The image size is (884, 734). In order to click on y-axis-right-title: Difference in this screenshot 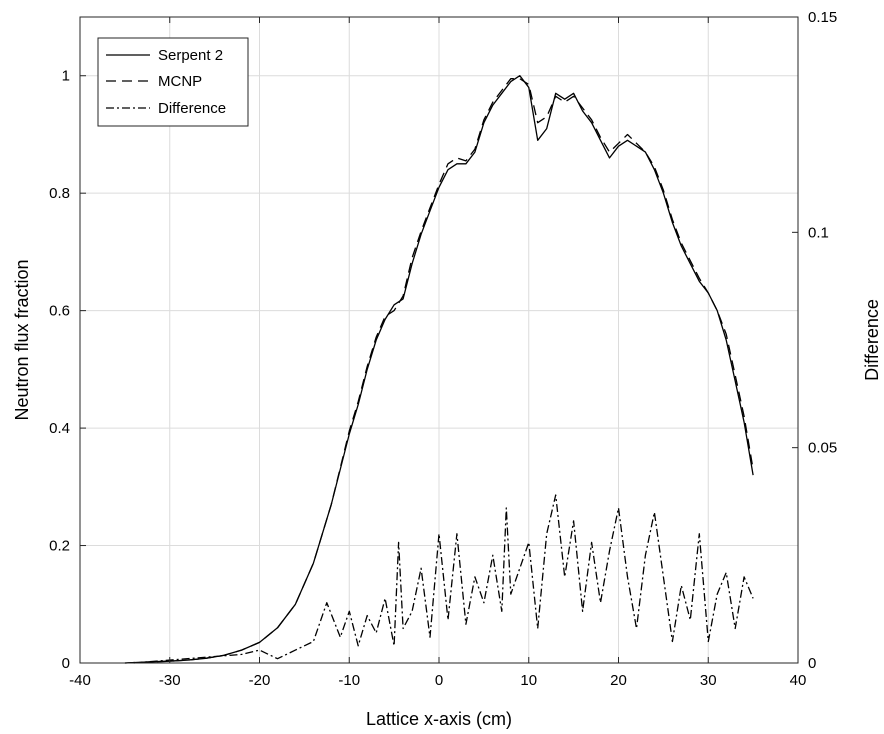, I will do `click(872, 340)`.